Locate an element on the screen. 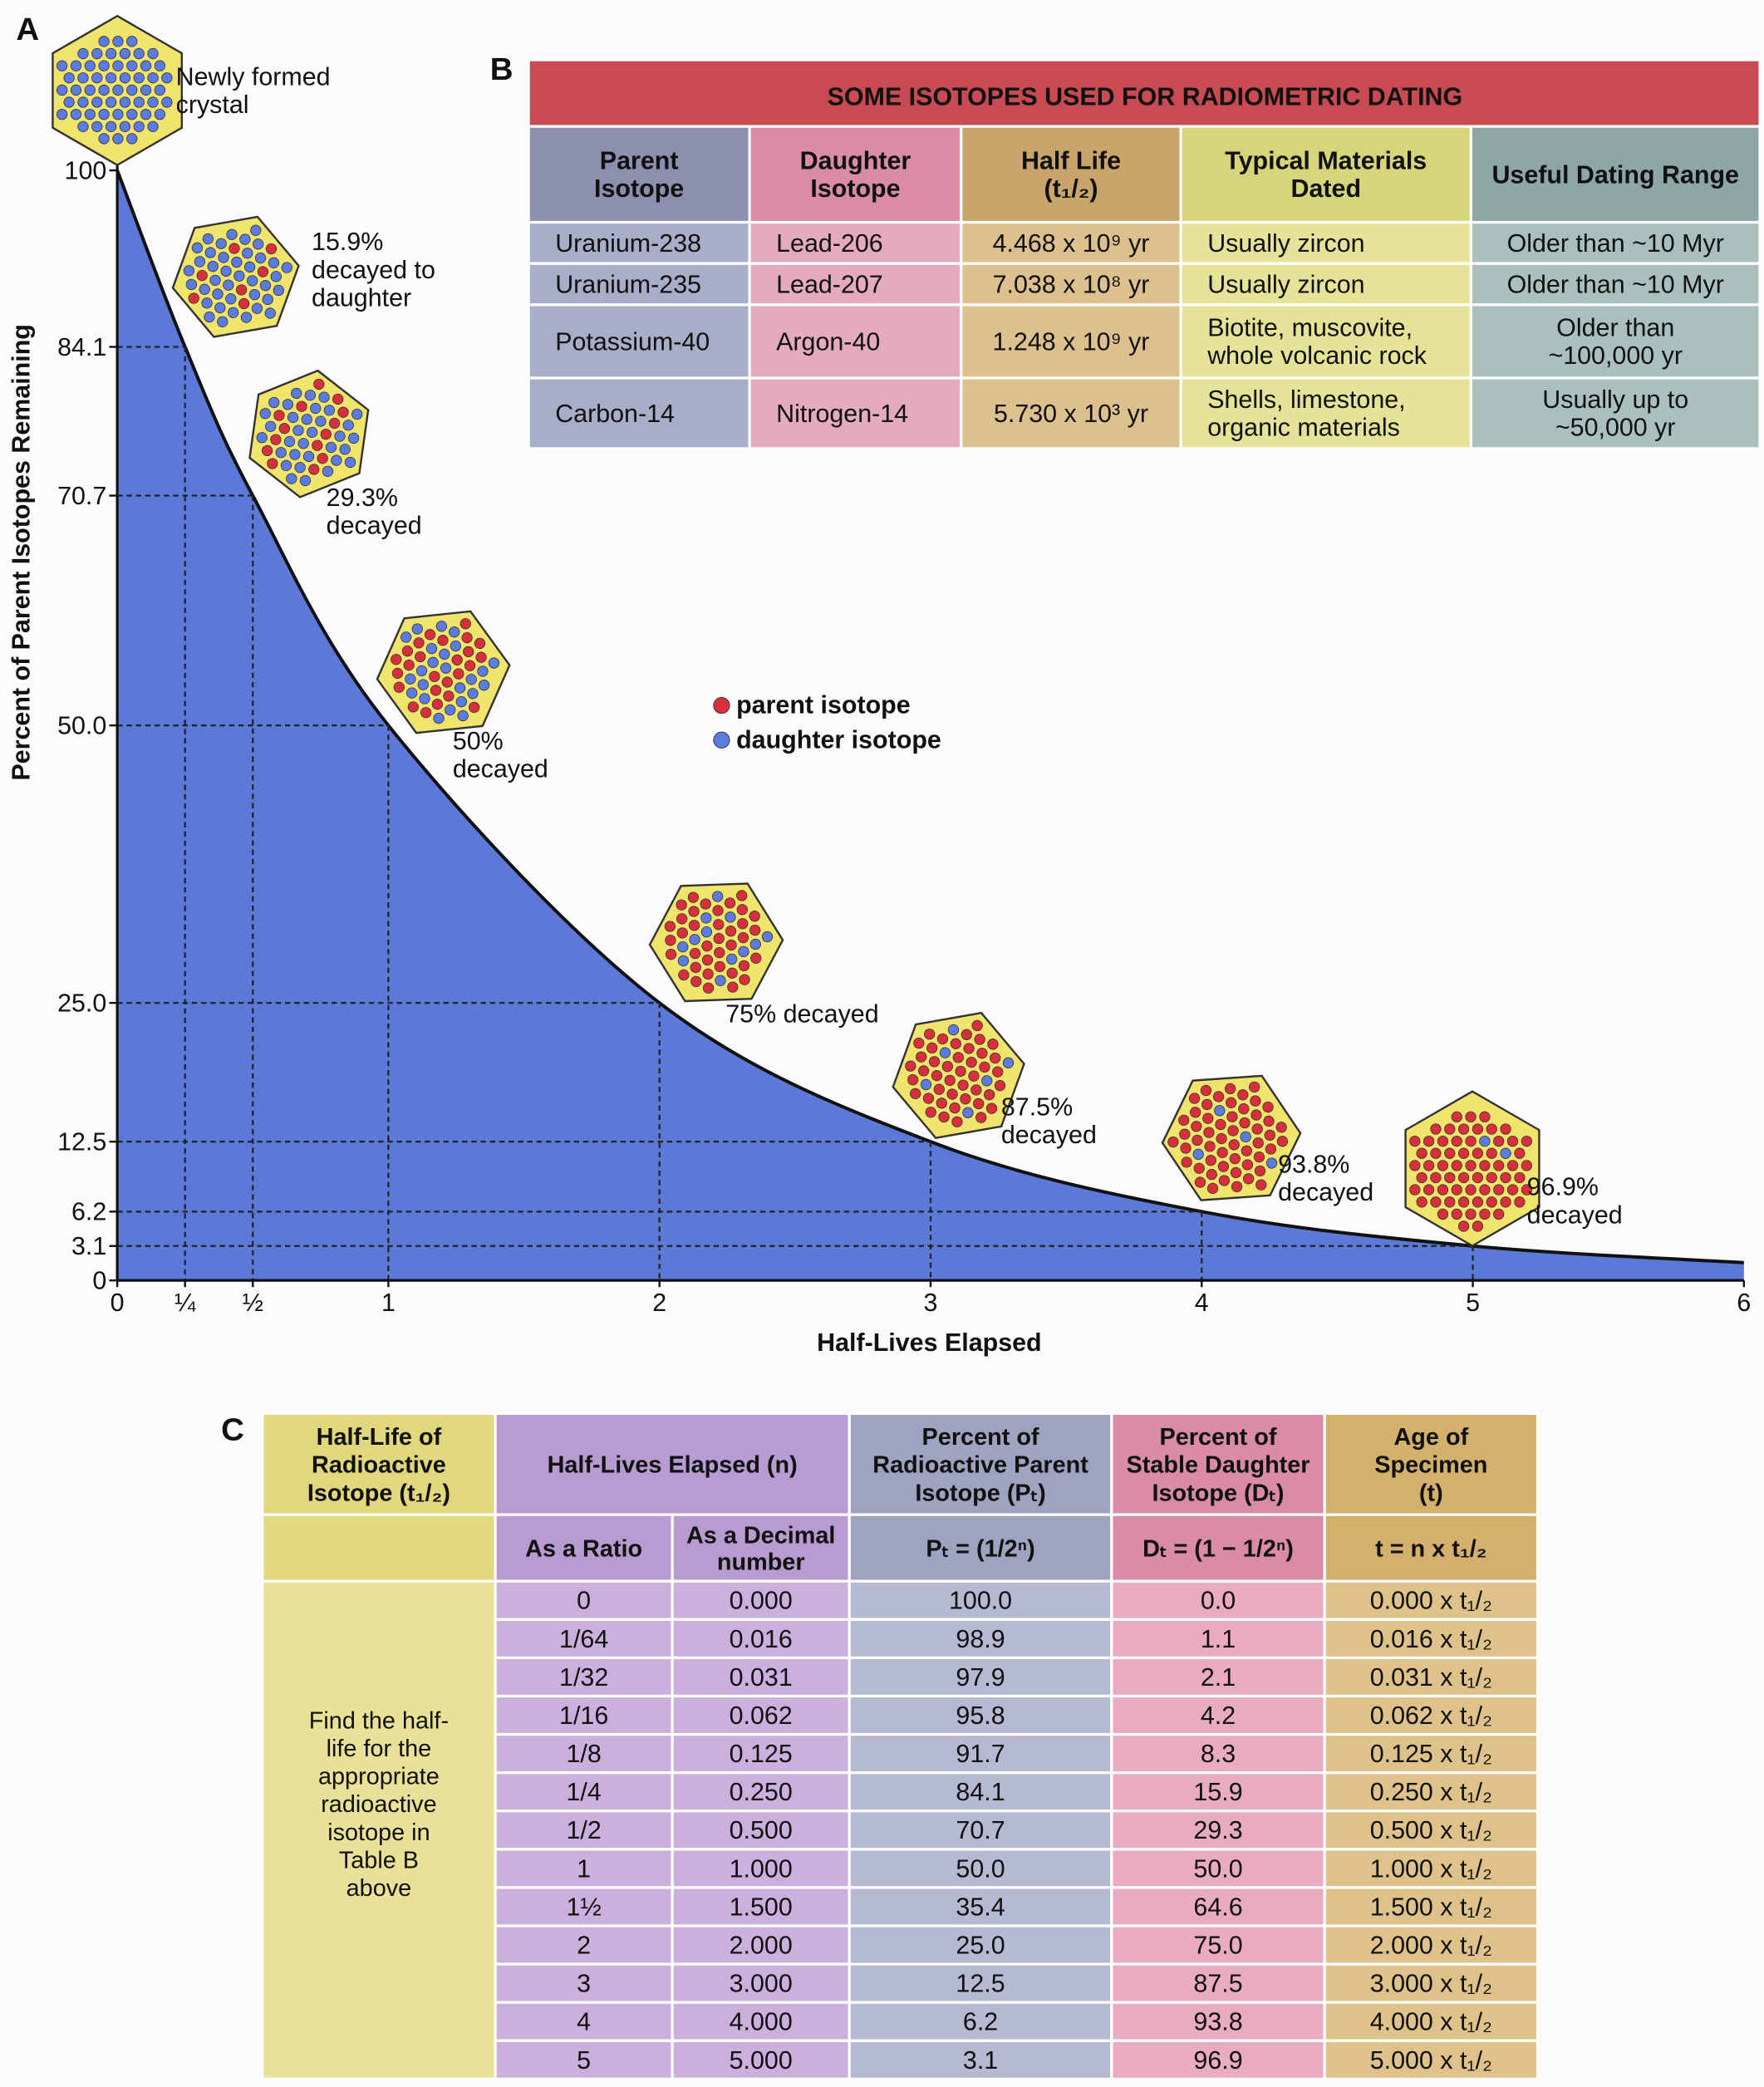 The width and height of the screenshot is (1764, 2087). subheader-cell is located at coordinates (761, 1548).